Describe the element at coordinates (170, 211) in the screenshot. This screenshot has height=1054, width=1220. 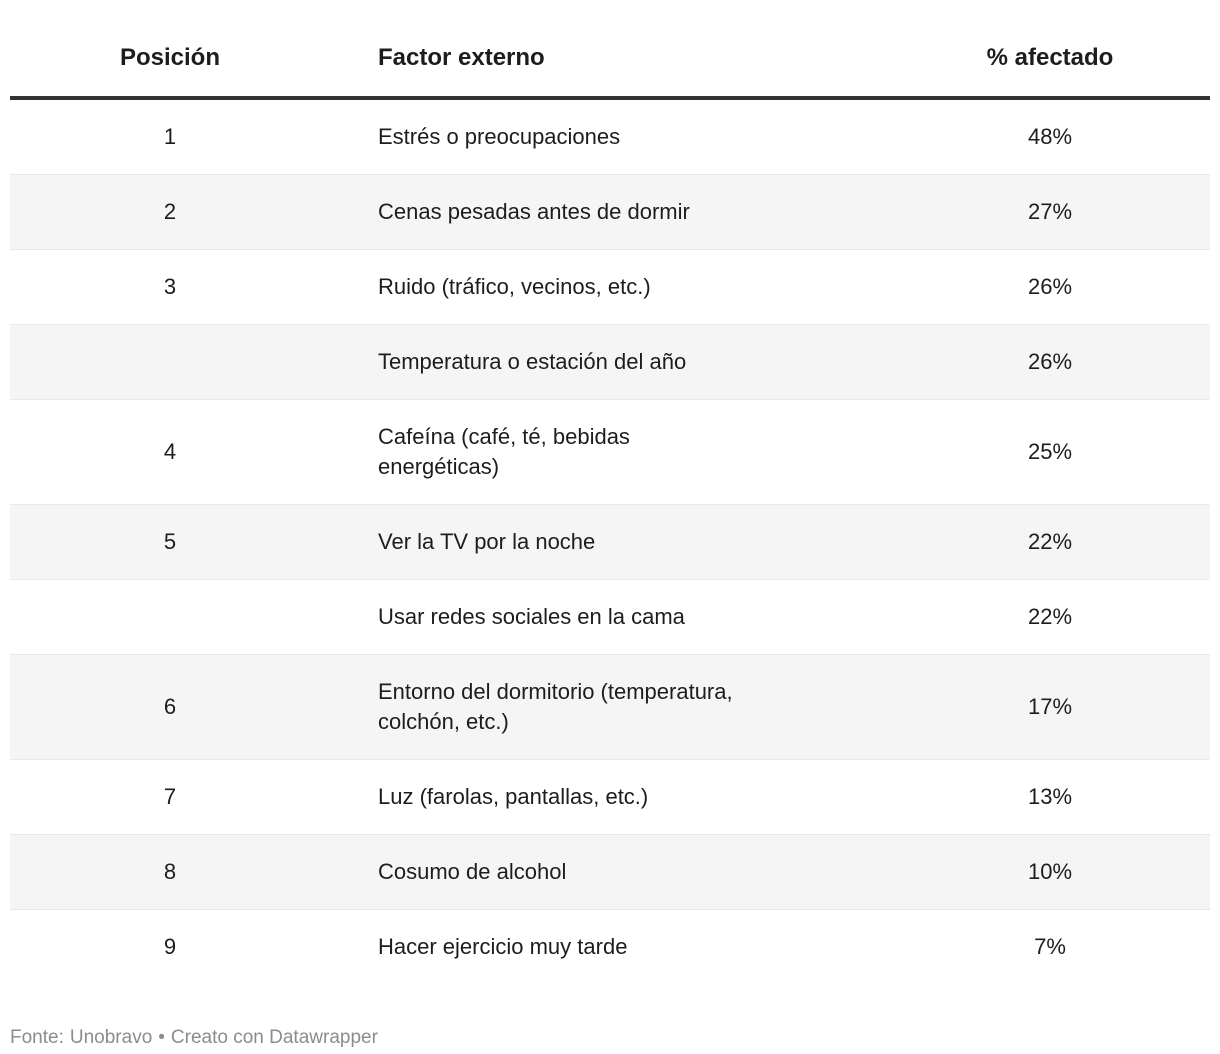
I see `position-cell: 2` at that location.